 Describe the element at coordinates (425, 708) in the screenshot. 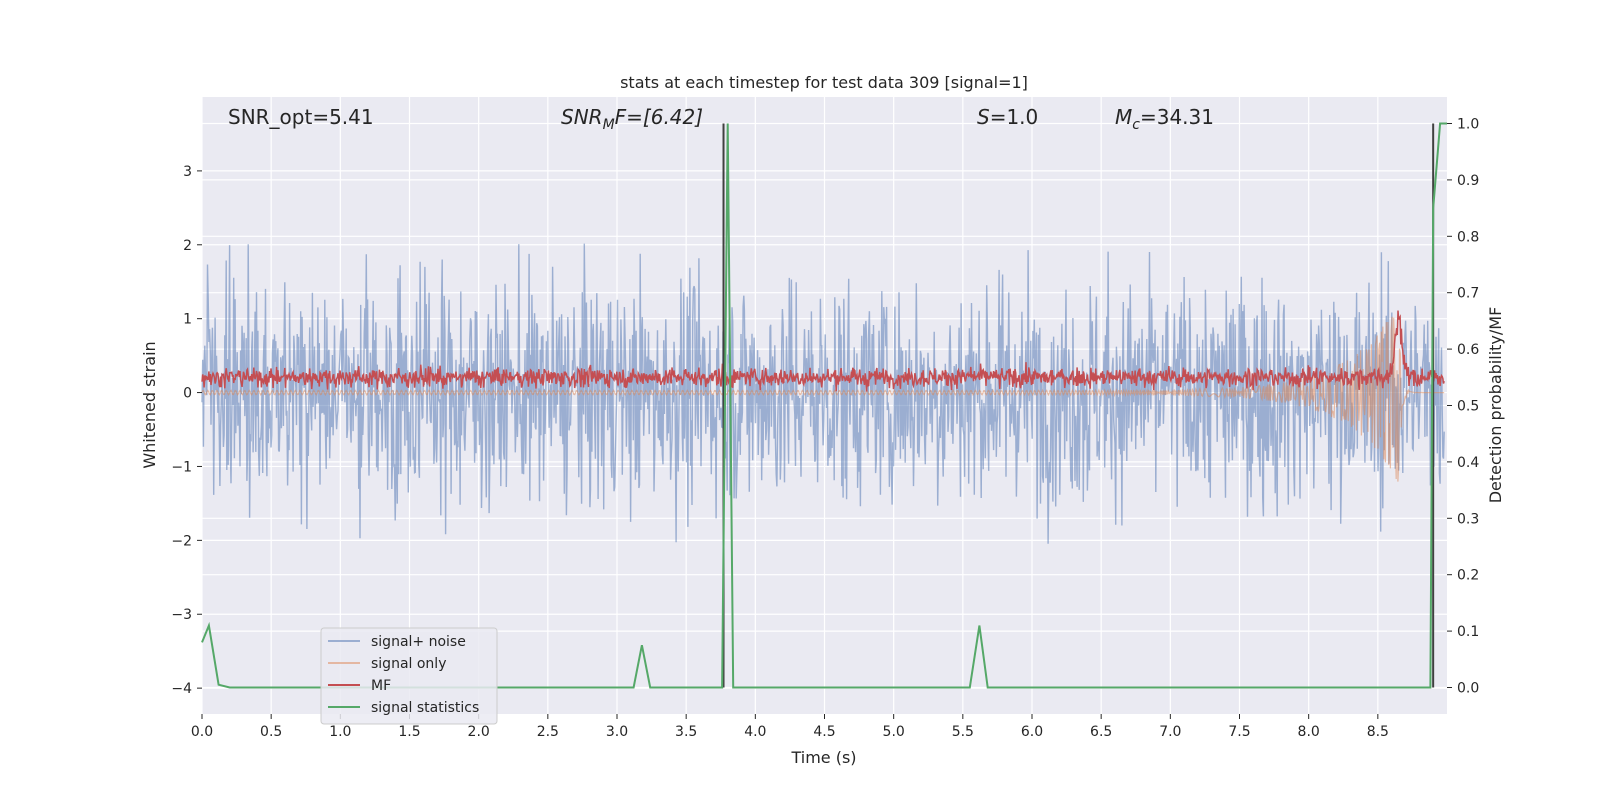

I see `legend-label-signal-statistics: signal statistics` at that location.